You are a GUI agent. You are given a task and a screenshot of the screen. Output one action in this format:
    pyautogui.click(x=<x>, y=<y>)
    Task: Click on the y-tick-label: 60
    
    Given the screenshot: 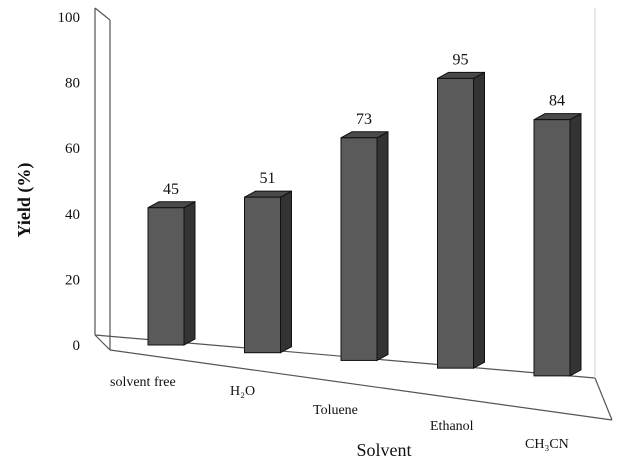 What is the action you would take?
    pyautogui.click(x=72, y=149)
    